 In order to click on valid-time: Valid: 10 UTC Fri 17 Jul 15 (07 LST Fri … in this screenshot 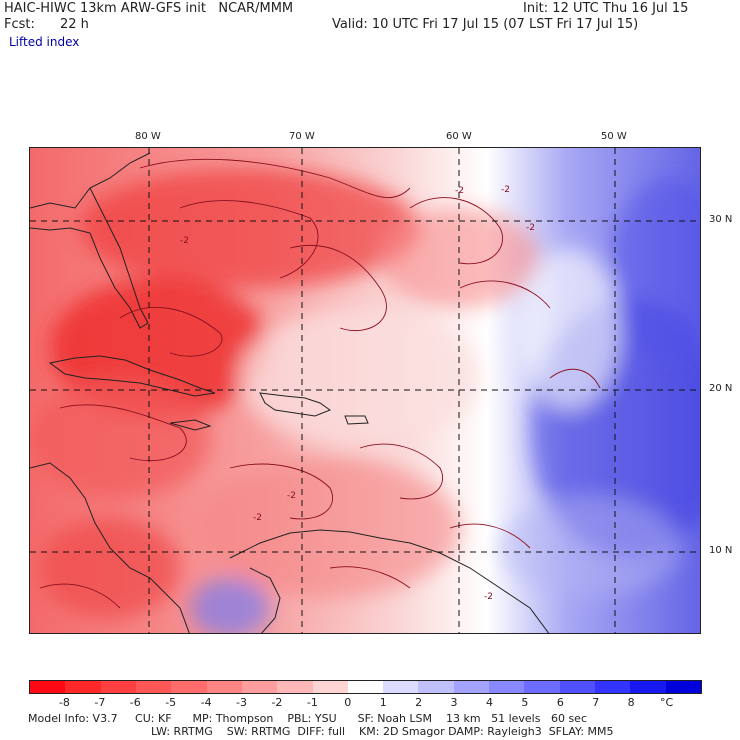, I will do `click(485, 24)`.